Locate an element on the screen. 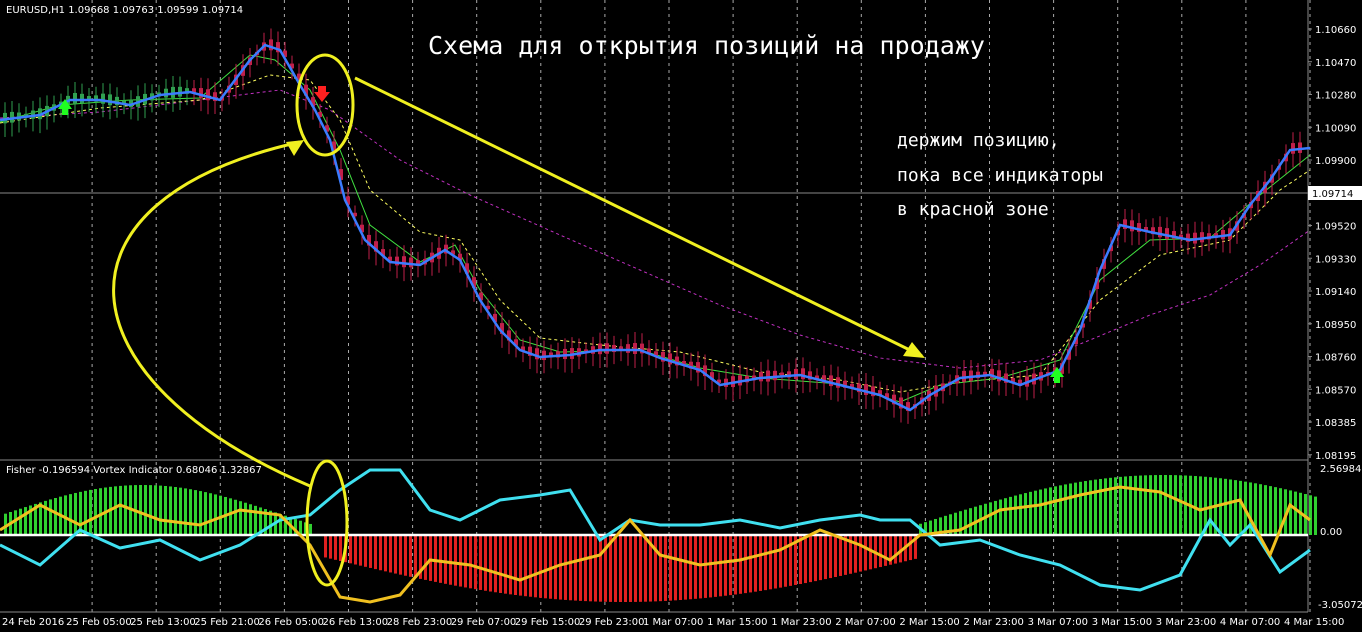 The height and width of the screenshot is (632, 1362). time-axis-label: 25 Feb 05:00 is located at coordinates (99, 622).